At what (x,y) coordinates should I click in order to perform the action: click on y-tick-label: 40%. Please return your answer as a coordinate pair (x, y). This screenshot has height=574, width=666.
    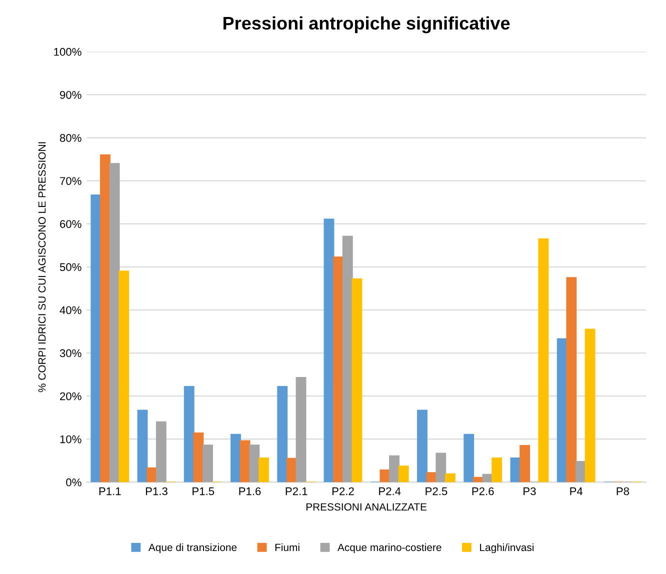
    Looking at the image, I should click on (71, 310).